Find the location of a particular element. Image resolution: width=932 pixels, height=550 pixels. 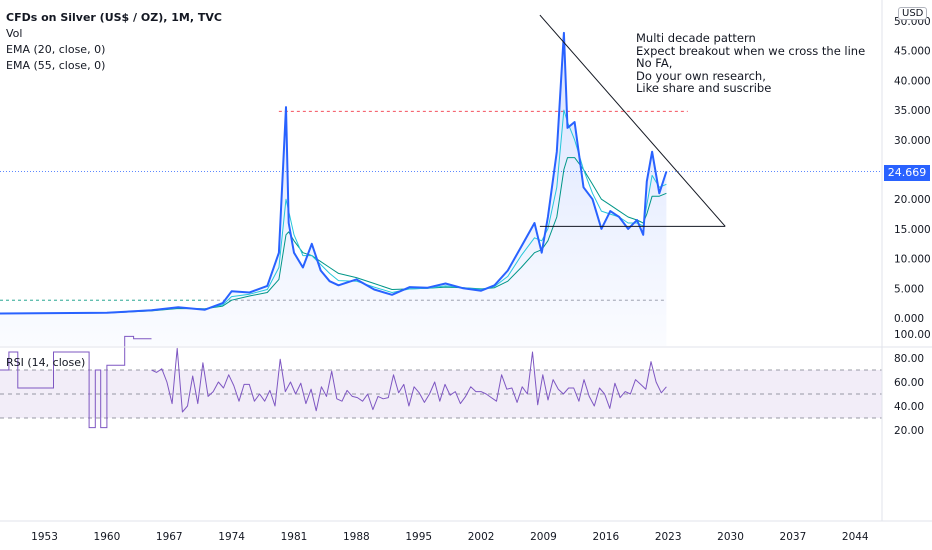

annotation-line: Multi decade pattern is located at coordinates (696, 38).